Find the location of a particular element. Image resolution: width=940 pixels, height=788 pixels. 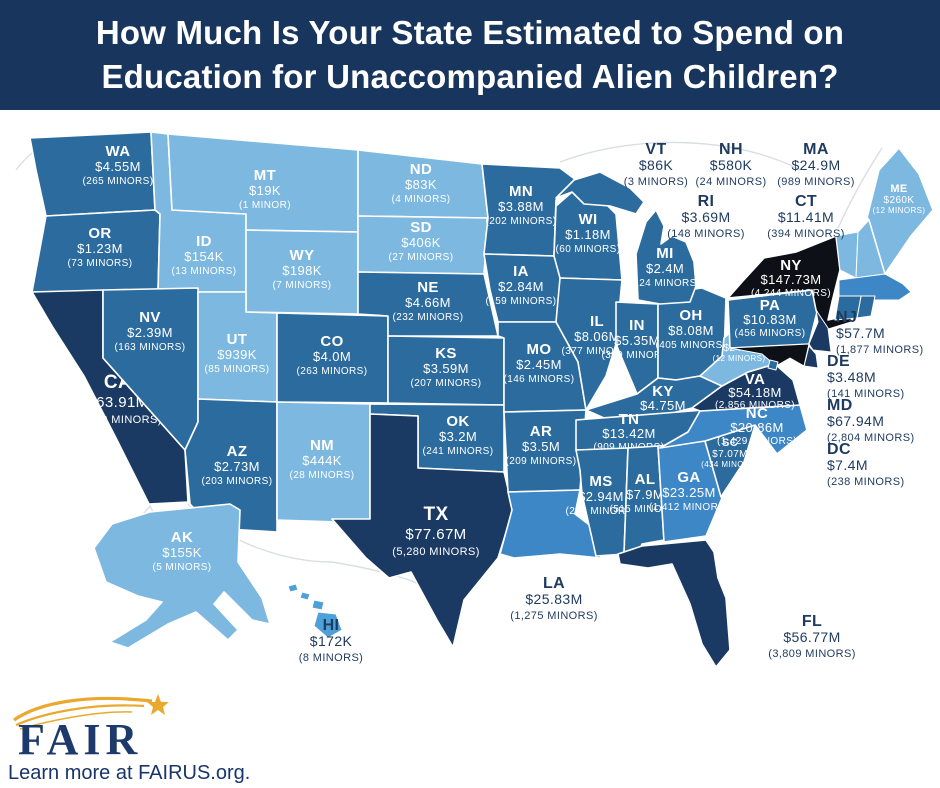

state-label-AR: AR$3.5M (209 MINORS) is located at coordinates (541, 445).